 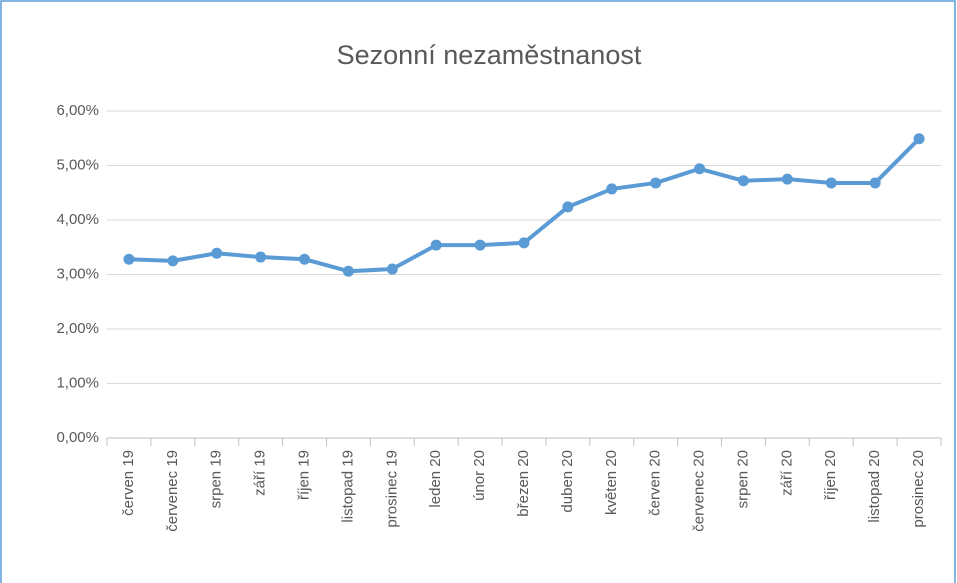 What do you see at coordinates (786, 473) in the screenshot?
I see `x-tick-label: září 20` at bounding box center [786, 473].